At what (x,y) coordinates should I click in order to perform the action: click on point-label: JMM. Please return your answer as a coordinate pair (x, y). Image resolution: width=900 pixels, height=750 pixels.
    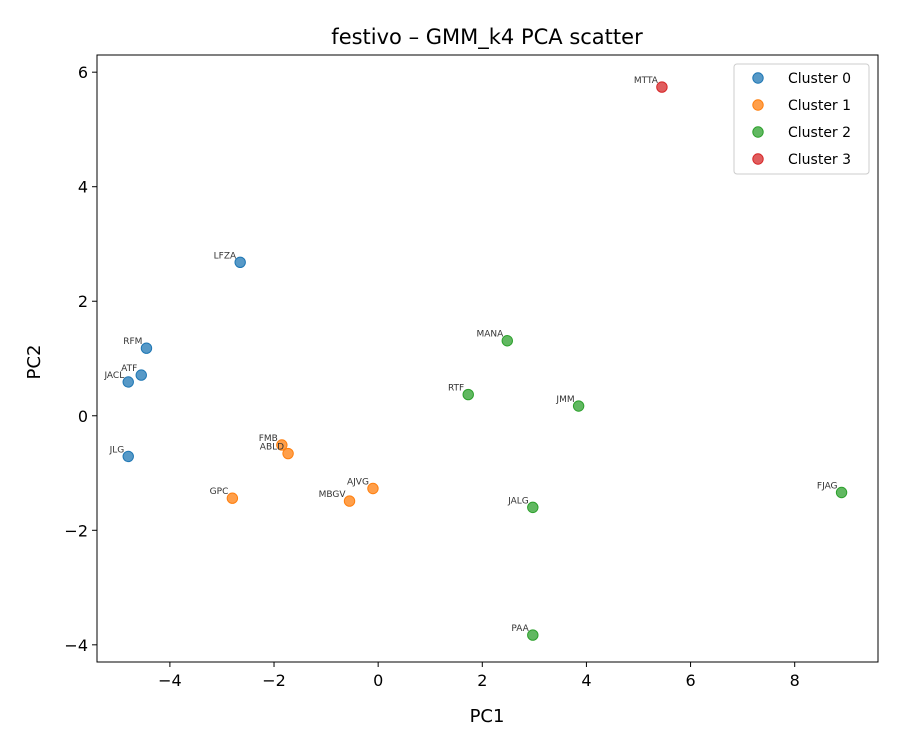
    Looking at the image, I should click on (564, 400).